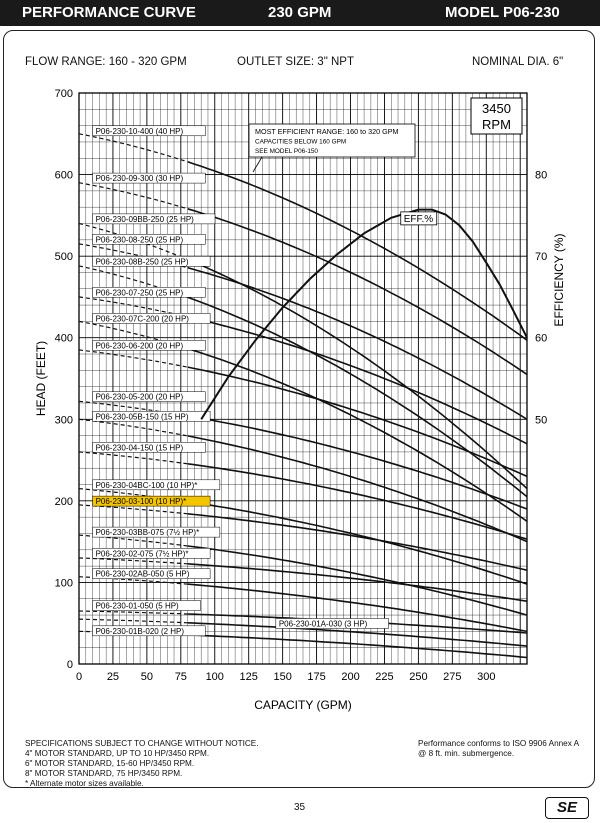 The image size is (600, 823). I want to click on rpm-box, so click(496, 116).